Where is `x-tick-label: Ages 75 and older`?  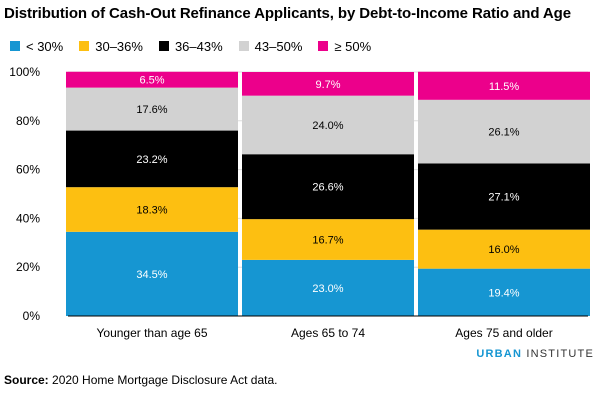
x-tick-label: Ages 75 and older is located at coordinates (503, 333).